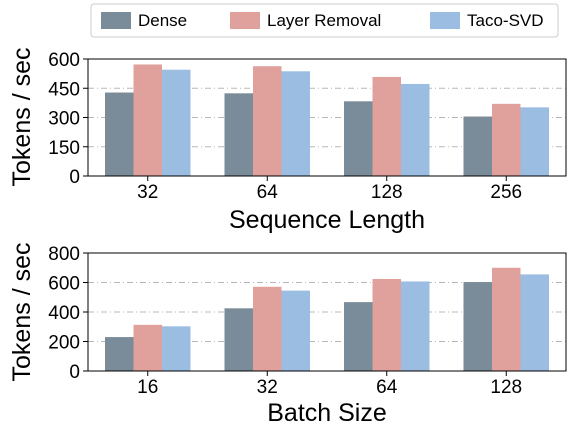  Describe the element at coordinates (64, 313) in the screenshot. I see `y-tick-label: 400` at that location.